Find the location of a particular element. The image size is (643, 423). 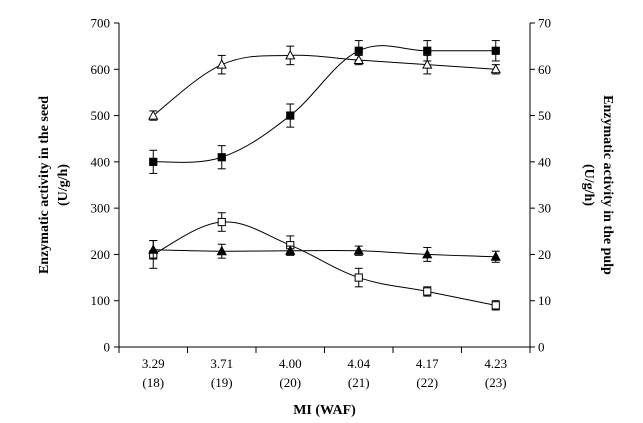

series-open-square is located at coordinates (324, 261).